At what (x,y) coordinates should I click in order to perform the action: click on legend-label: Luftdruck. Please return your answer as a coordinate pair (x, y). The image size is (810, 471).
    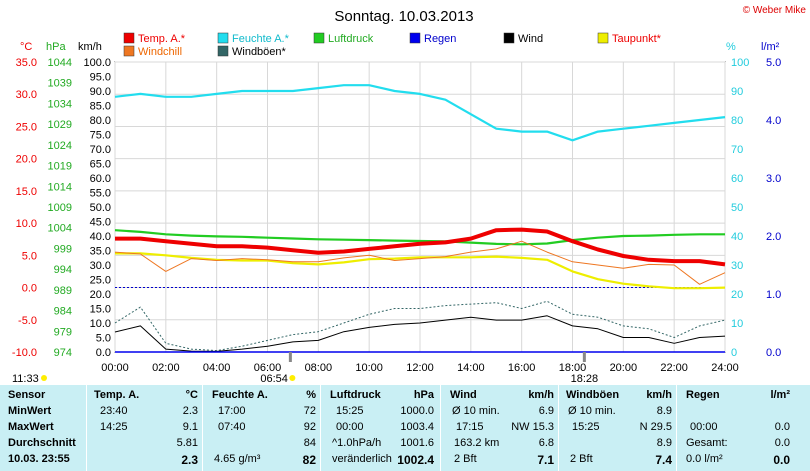
    Looking at the image, I should click on (351, 39).